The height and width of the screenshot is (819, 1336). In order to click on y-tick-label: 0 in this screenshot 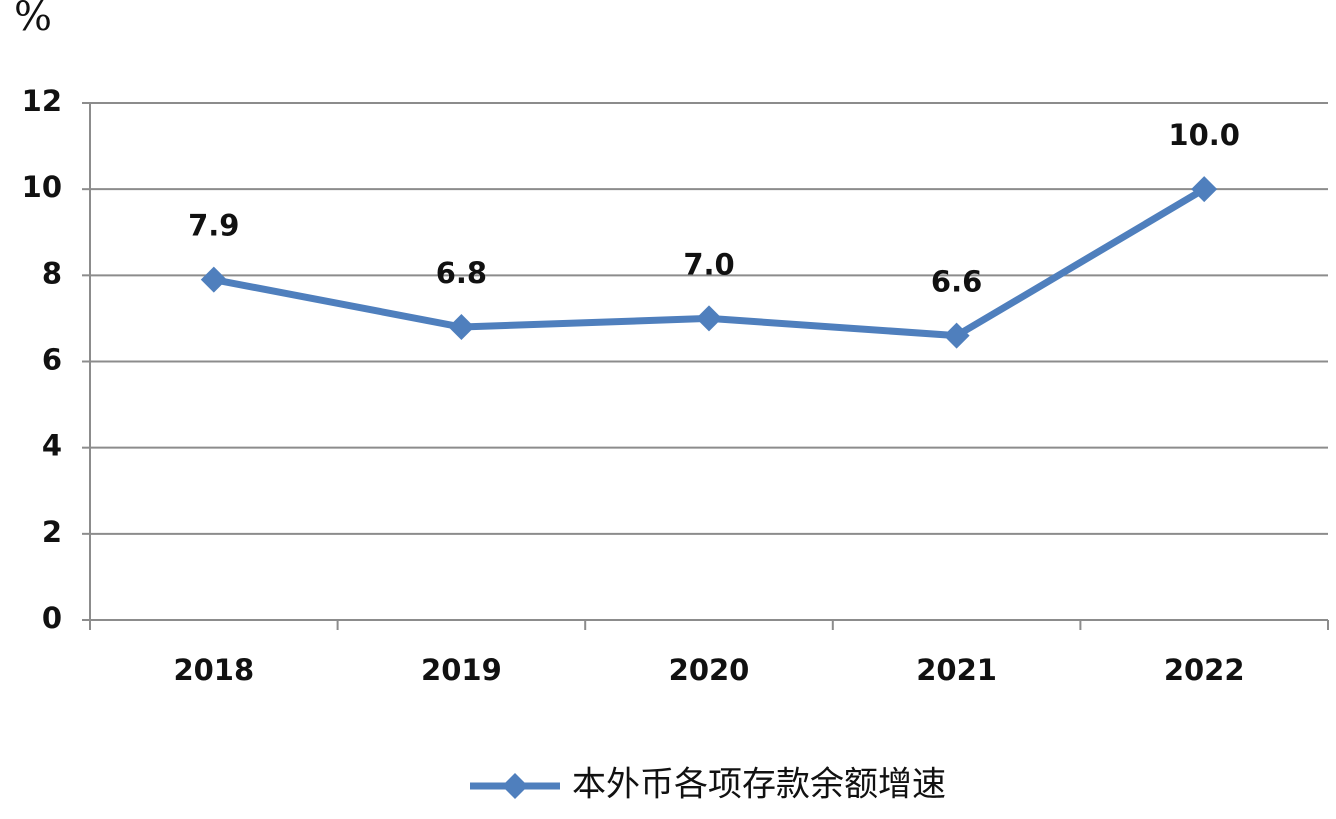, I will do `click(52, 618)`.